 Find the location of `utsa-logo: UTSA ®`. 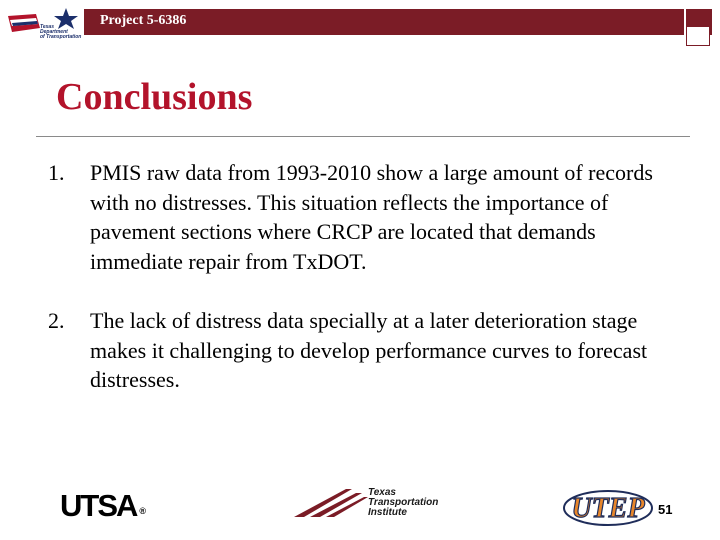

utsa-logo: UTSA ® is located at coordinates (103, 508).